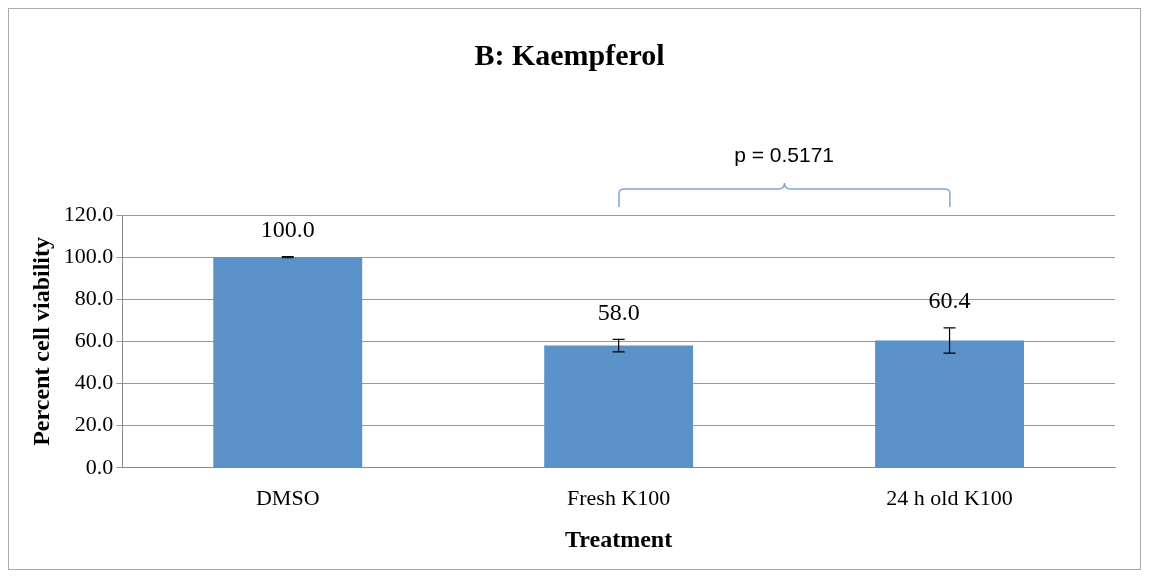  Describe the element at coordinates (618, 311) in the screenshot. I see `data-label: 58.0` at that location.